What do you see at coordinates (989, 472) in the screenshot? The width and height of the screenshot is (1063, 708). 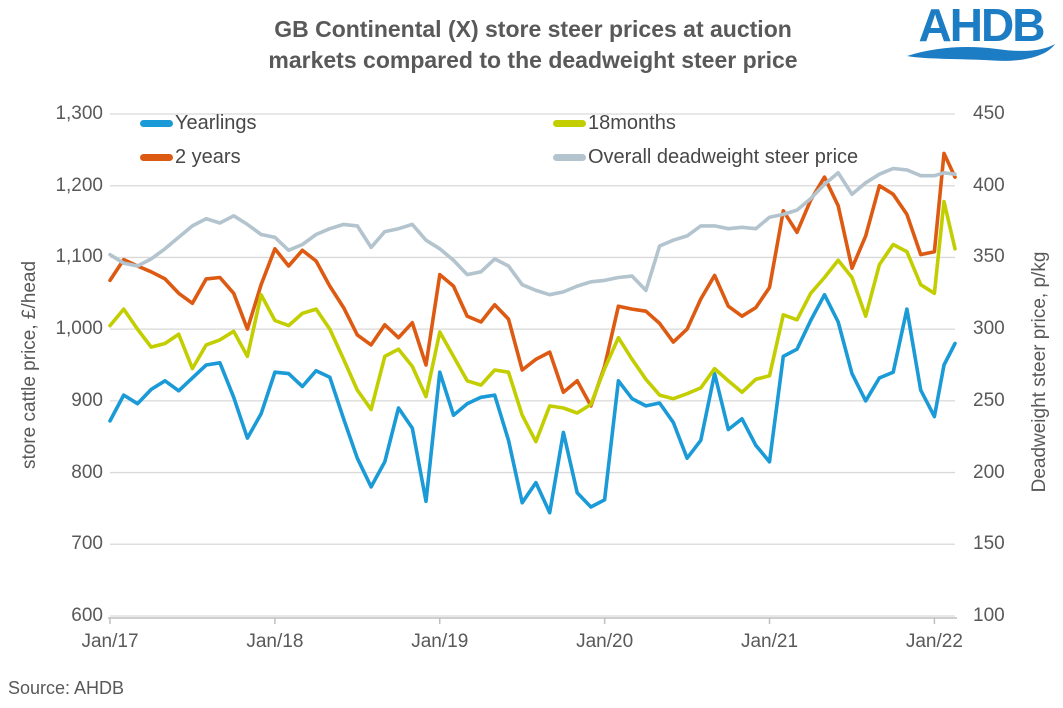 I see `y-axis-label-right: 200` at bounding box center [989, 472].